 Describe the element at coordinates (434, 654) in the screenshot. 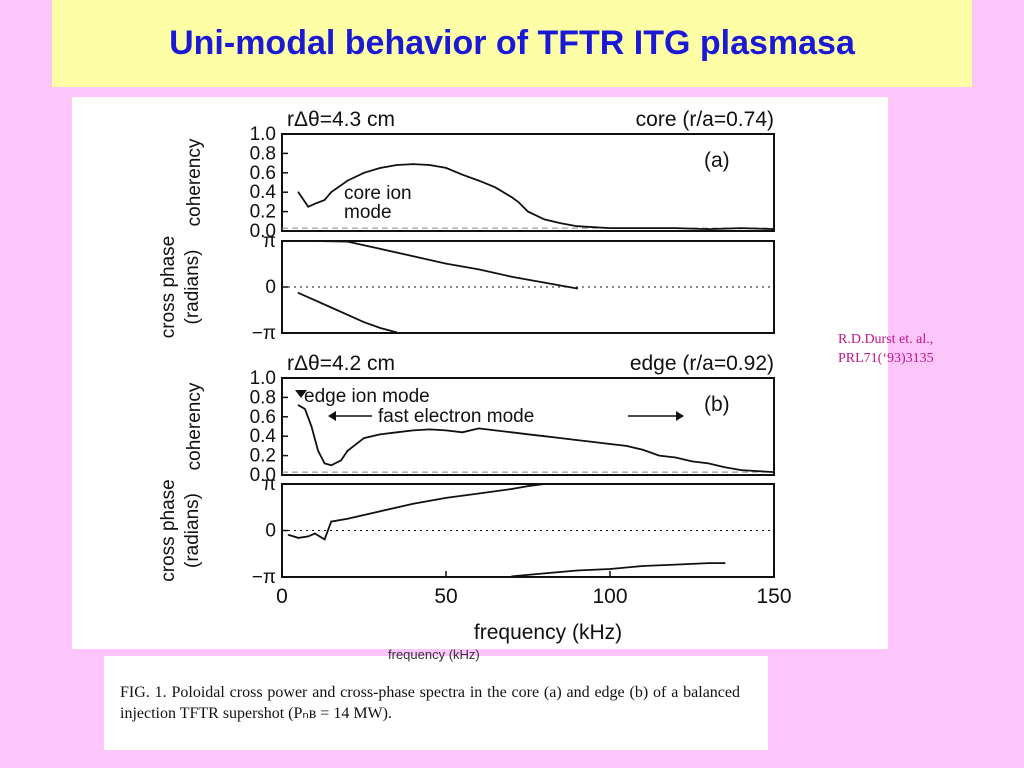

I see `caption-stray-text: frequency (kHz)` at that location.